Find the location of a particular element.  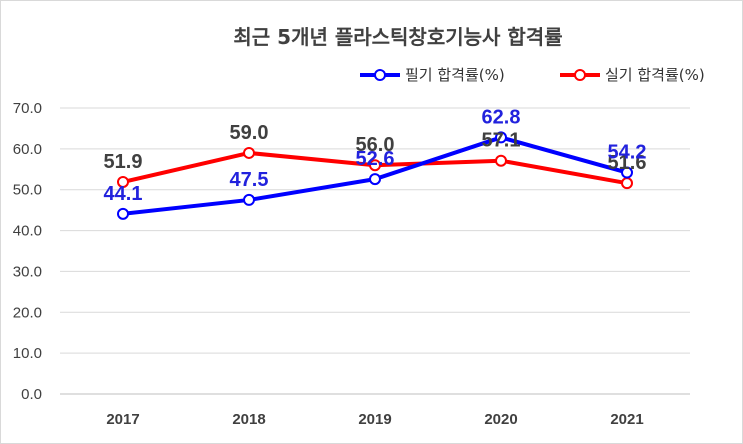

y-tick-label: 10.0 is located at coordinates (27, 353).